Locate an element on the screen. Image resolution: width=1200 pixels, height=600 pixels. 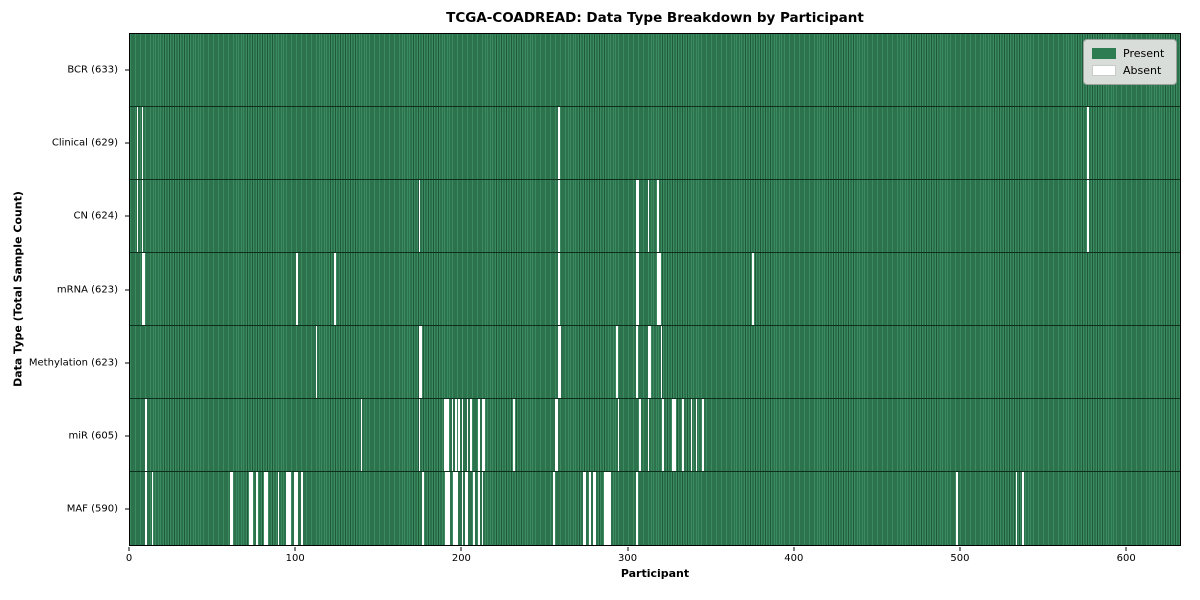
present-swatch-icon is located at coordinates (1104, 53).